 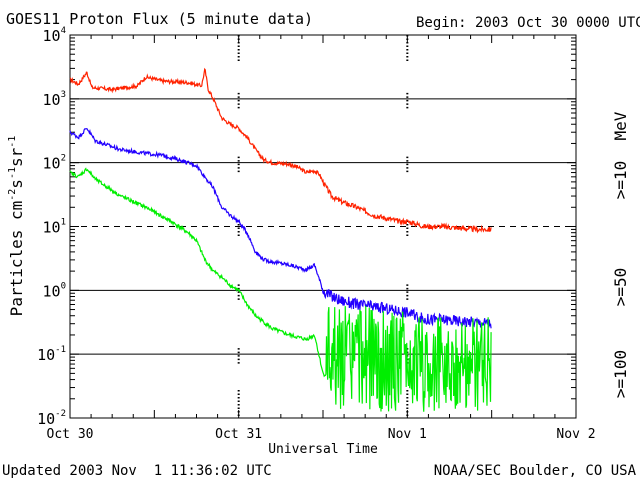 What do you see at coordinates (54, 227) in the screenshot?
I see `y-tick-label-3: 10¹` at bounding box center [54, 227].